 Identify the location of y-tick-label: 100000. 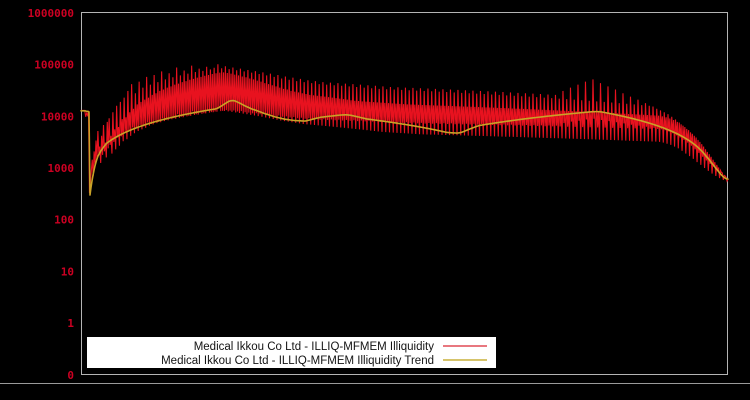
(54, 65).